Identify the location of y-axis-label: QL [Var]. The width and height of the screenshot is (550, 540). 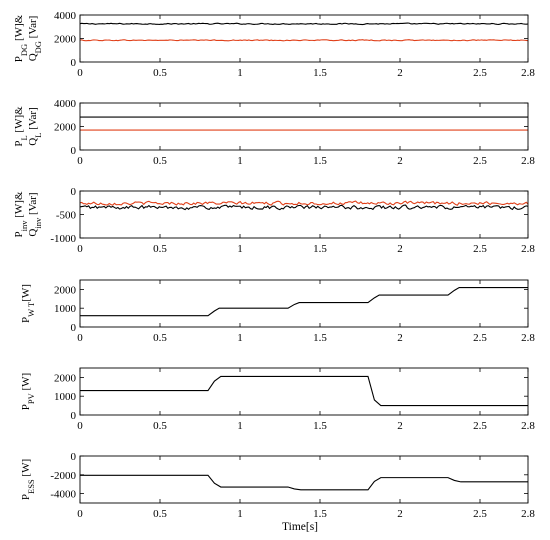
(35, 126).